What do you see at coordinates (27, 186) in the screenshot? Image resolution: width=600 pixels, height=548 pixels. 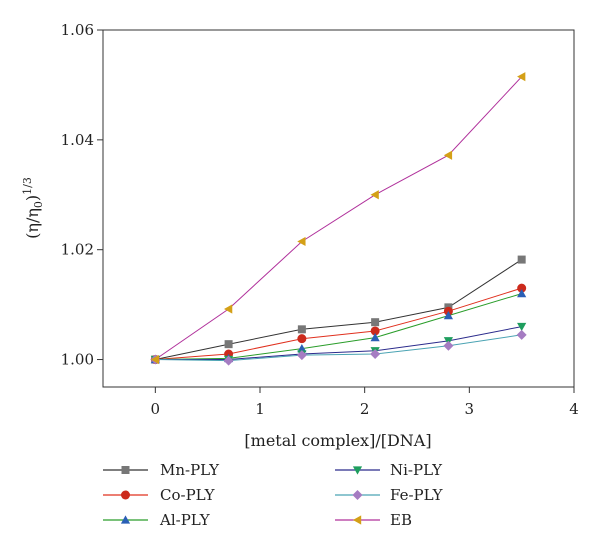 I see `y-axis-label-sup: 1/3` at bounding box center [27, 186].